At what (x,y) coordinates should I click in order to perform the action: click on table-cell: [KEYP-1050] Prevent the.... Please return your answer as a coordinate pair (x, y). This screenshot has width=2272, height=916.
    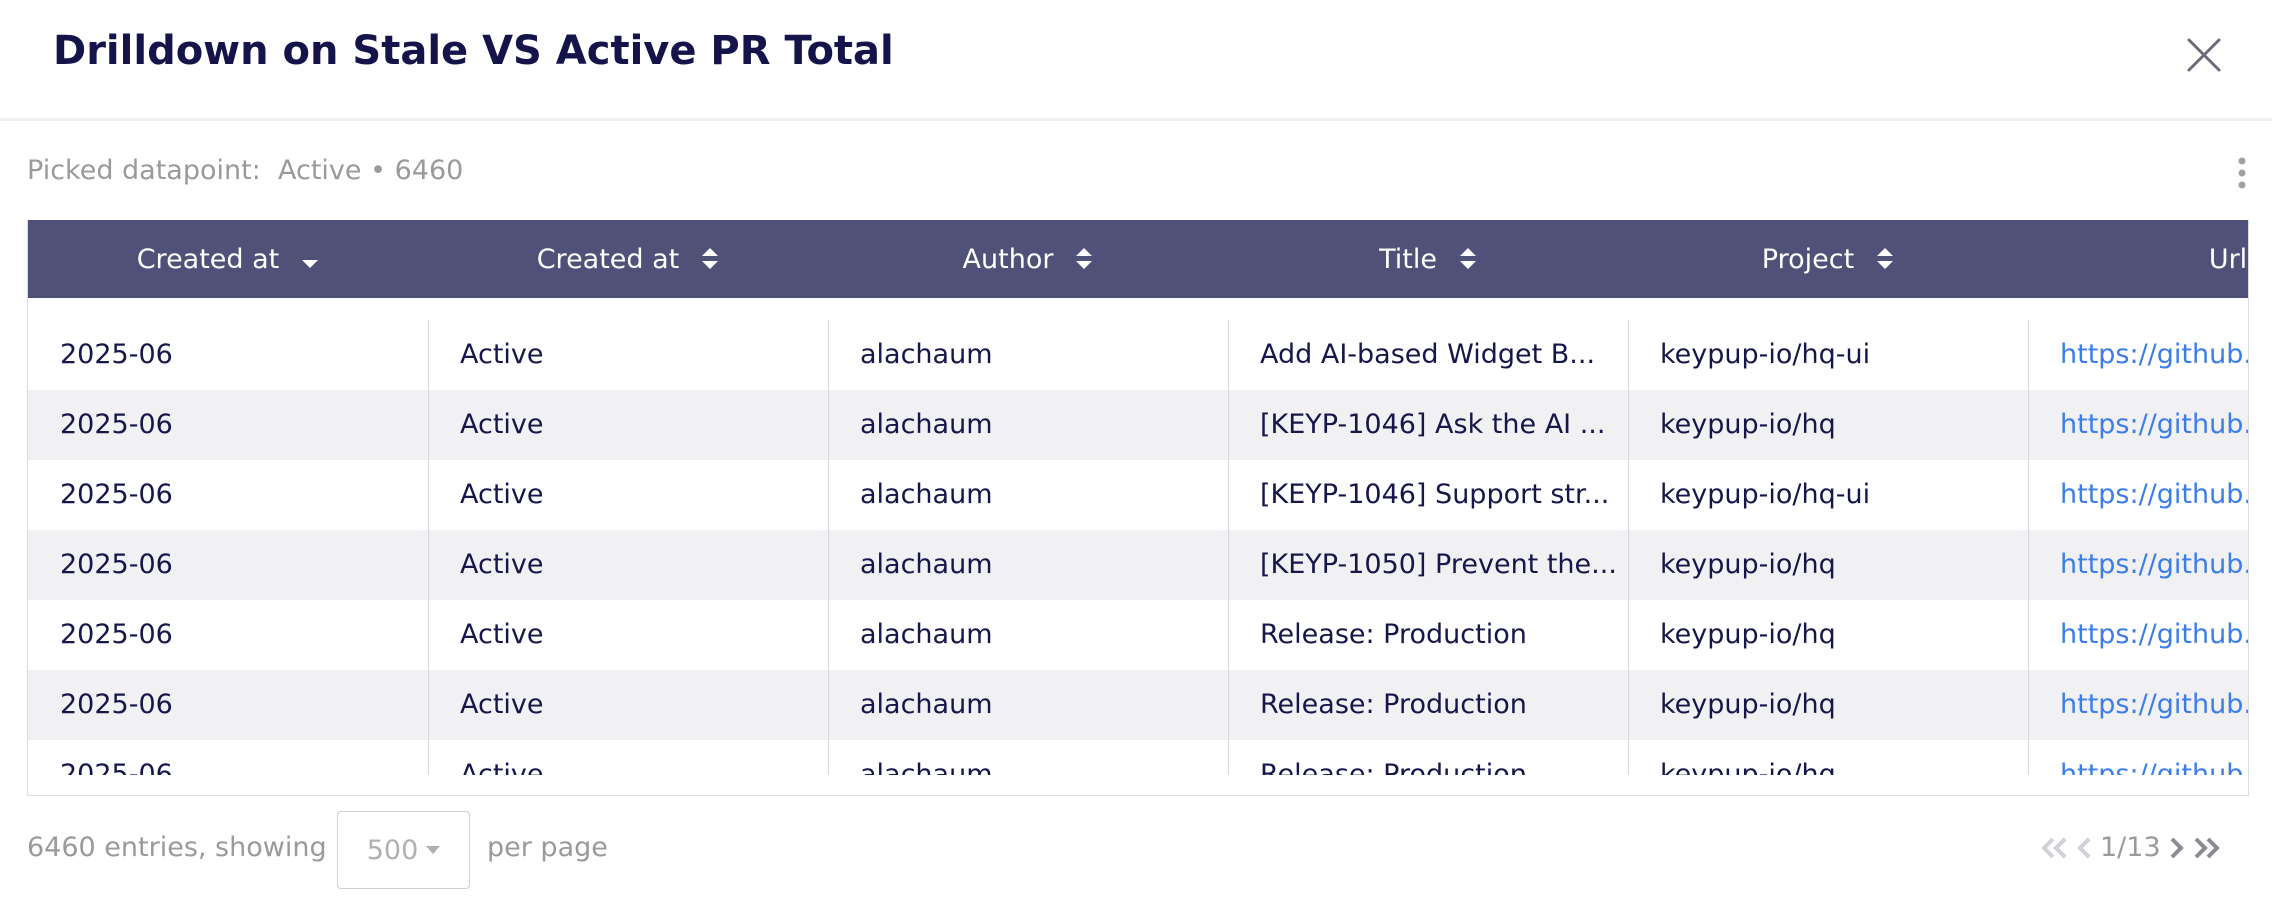
    Looking at the image, I should click on (1438, 564).